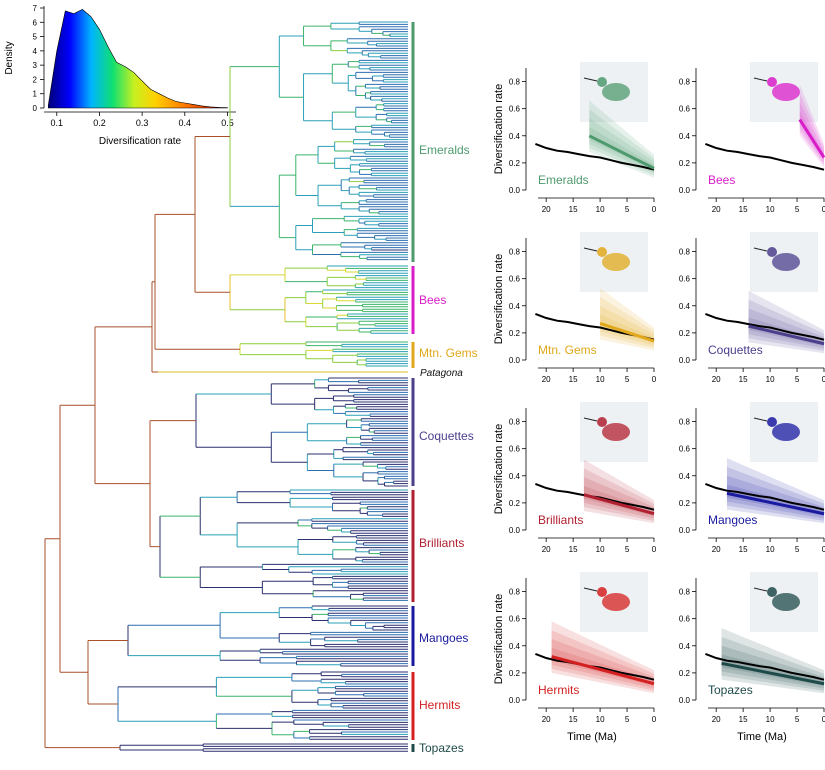 The width and height of the screenshot is (825, 770). What do you see at coordinates (567, 350) in the screenshot?
I see `panel-clade-label: Mtn. Gems` at bounding box center [567, 350].